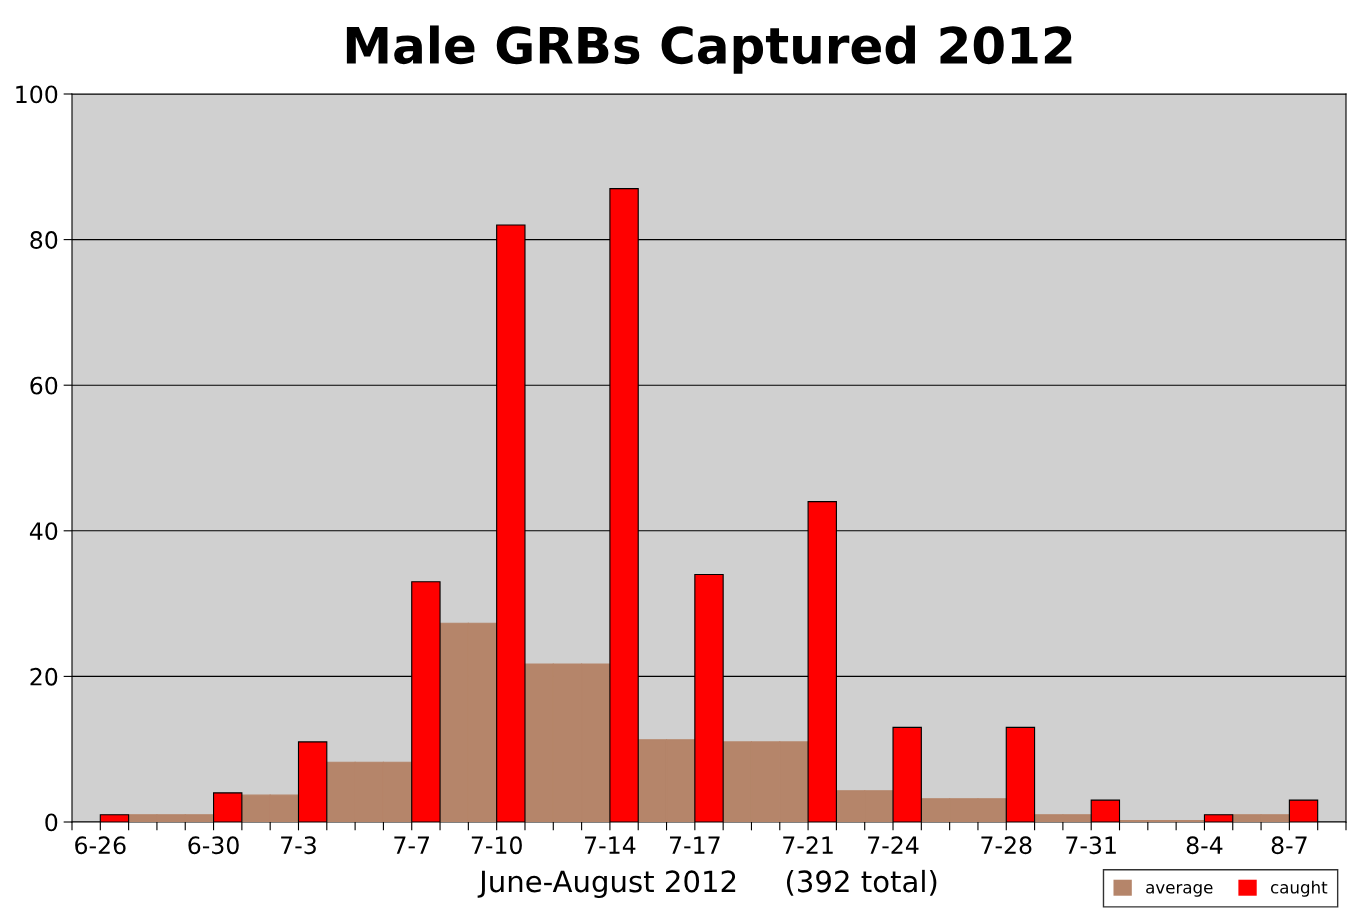 The width and height of the screenshot is (1354, 922). What do you see at coordinates (694, 845) in the screenshot?
I see `x-tick-label: 7-17` at bounding box center [694, 845].